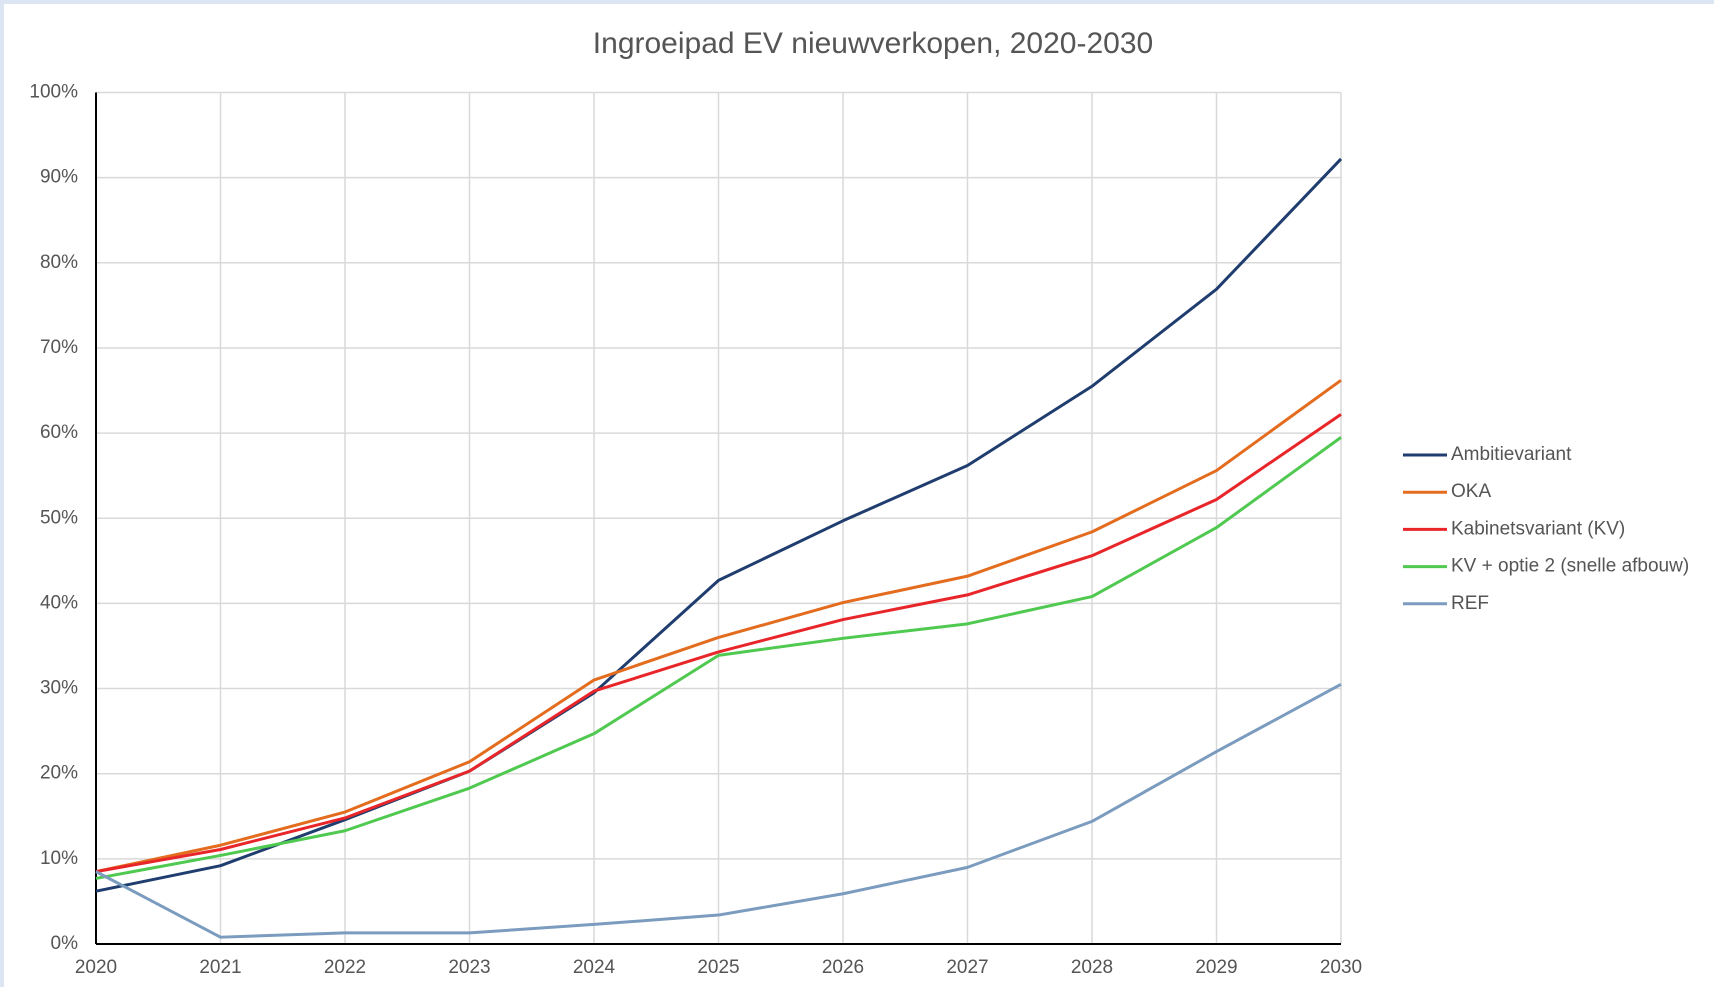 Image resolution: width=1714 pixels, height=987 pixels. I want to click on x-tick-label: 2023, so click(469, 967).